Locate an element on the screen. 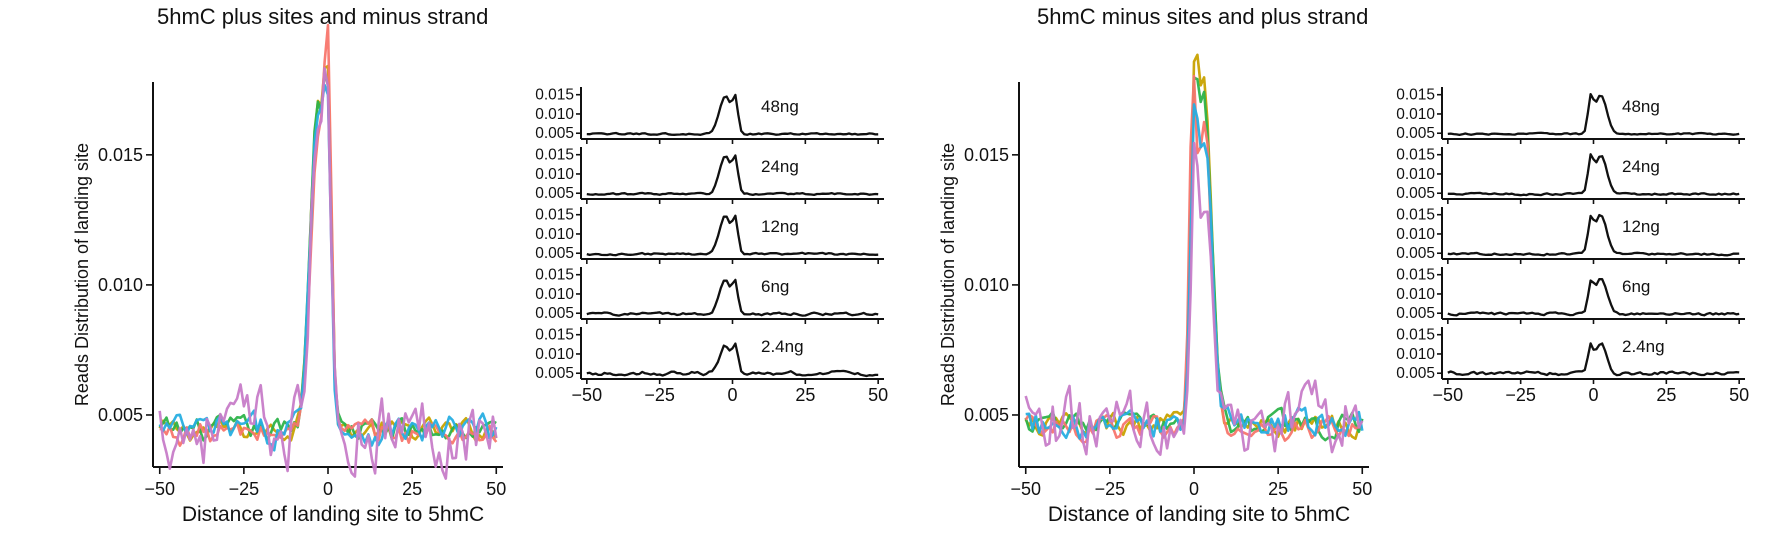 This screenshot has width=1789, height=539. panel-title: 5hmC minus sites and plus strand is located at coordinates (1202, 16).